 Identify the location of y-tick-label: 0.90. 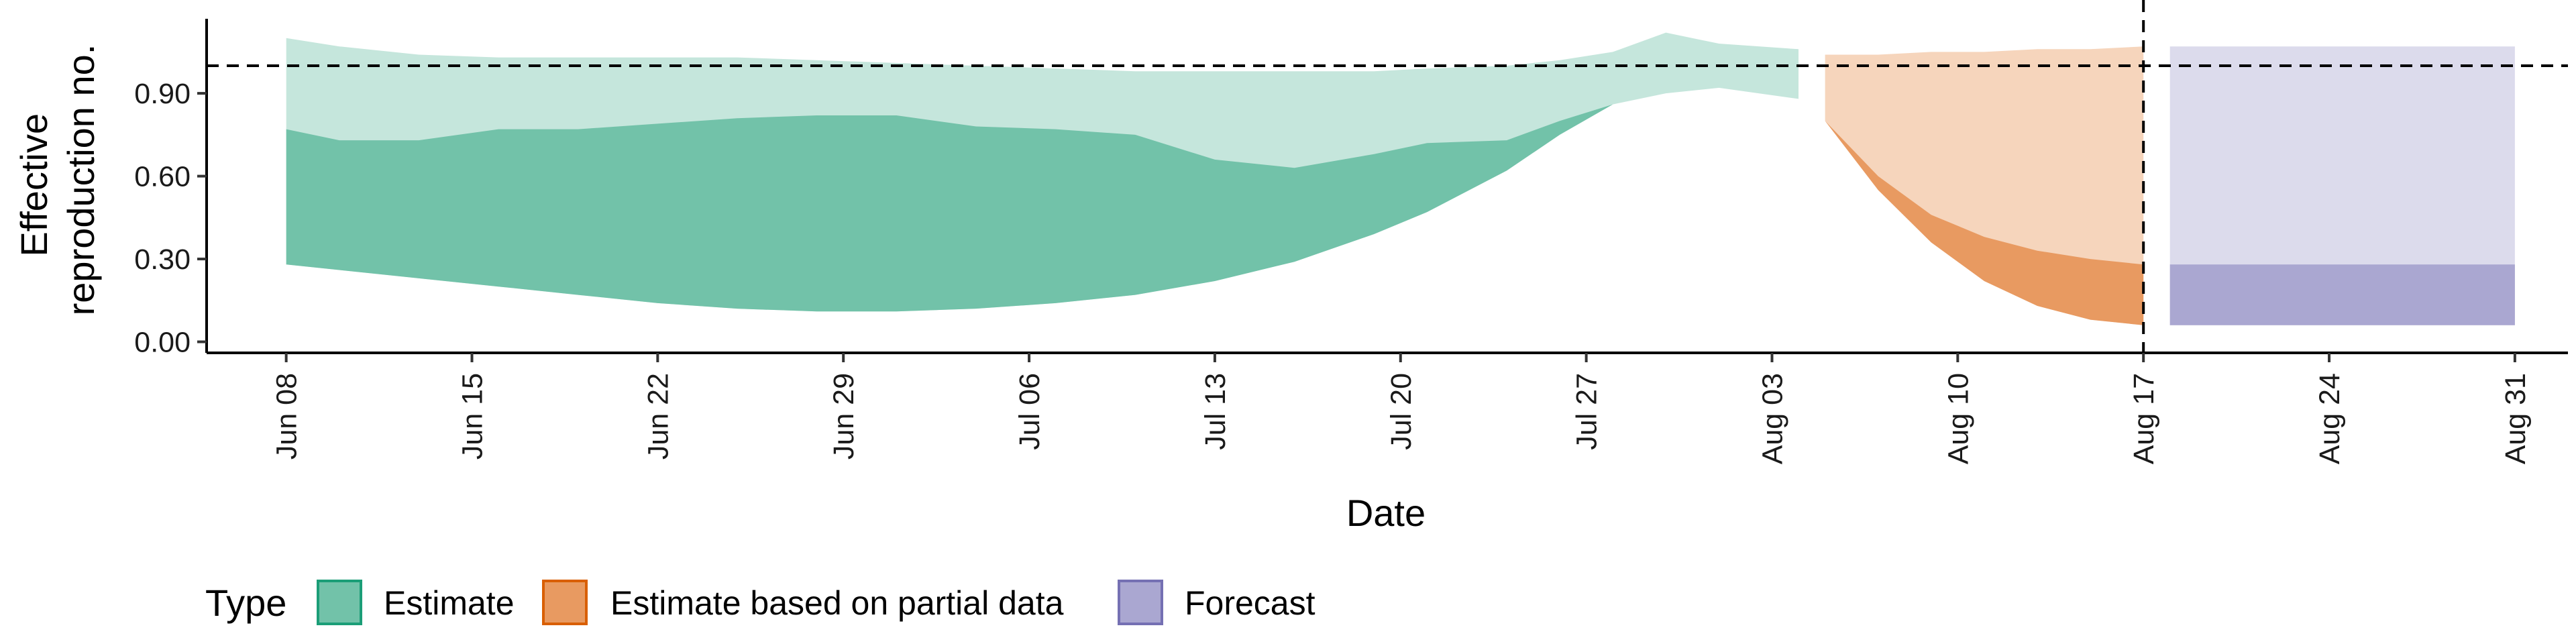
(162, 94).